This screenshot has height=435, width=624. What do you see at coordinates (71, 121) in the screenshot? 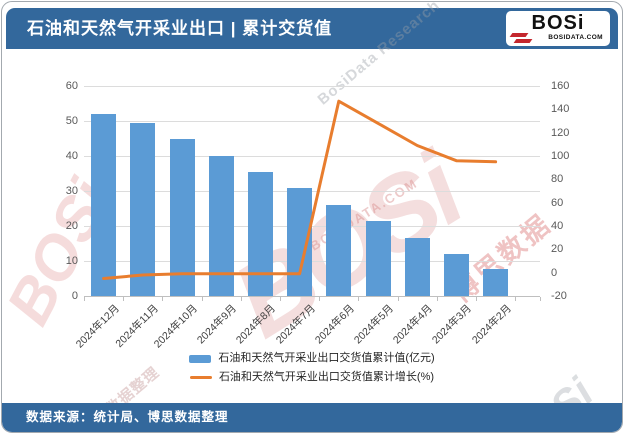
I see `left-axis-tick-label: 50` at bounding box center [71, 121].